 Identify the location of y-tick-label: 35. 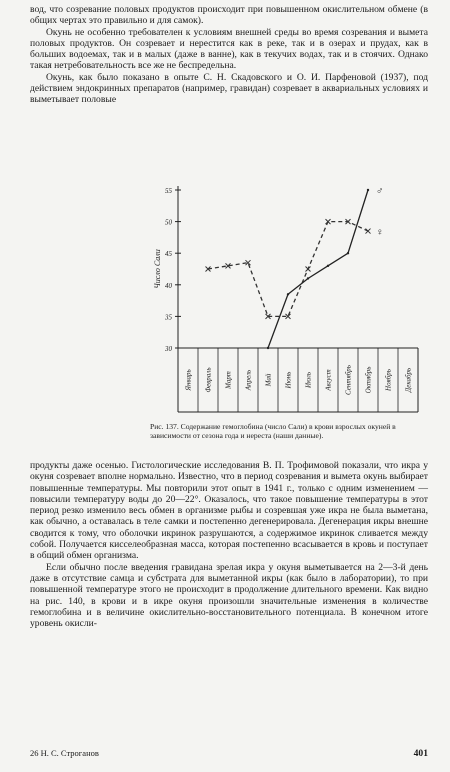
(168, 317).